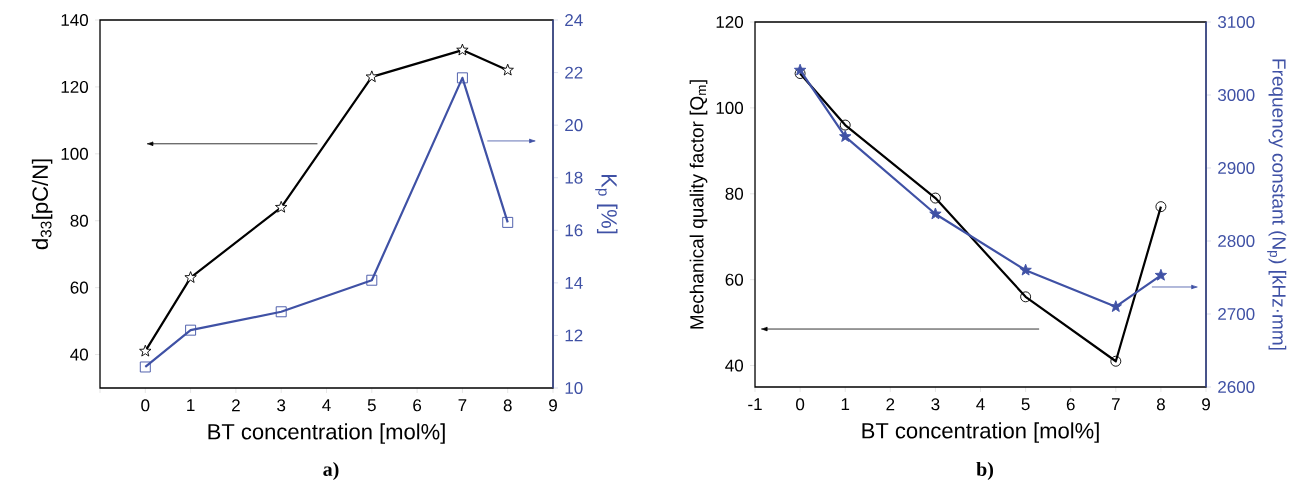 This screenshot has width=1295, height=491. Describe the element at coordinates (1277, 204) in the screenshot. I see `y2-axis-title: Frequency constant (N$_{p}$) [kHz·mm]` at that location.